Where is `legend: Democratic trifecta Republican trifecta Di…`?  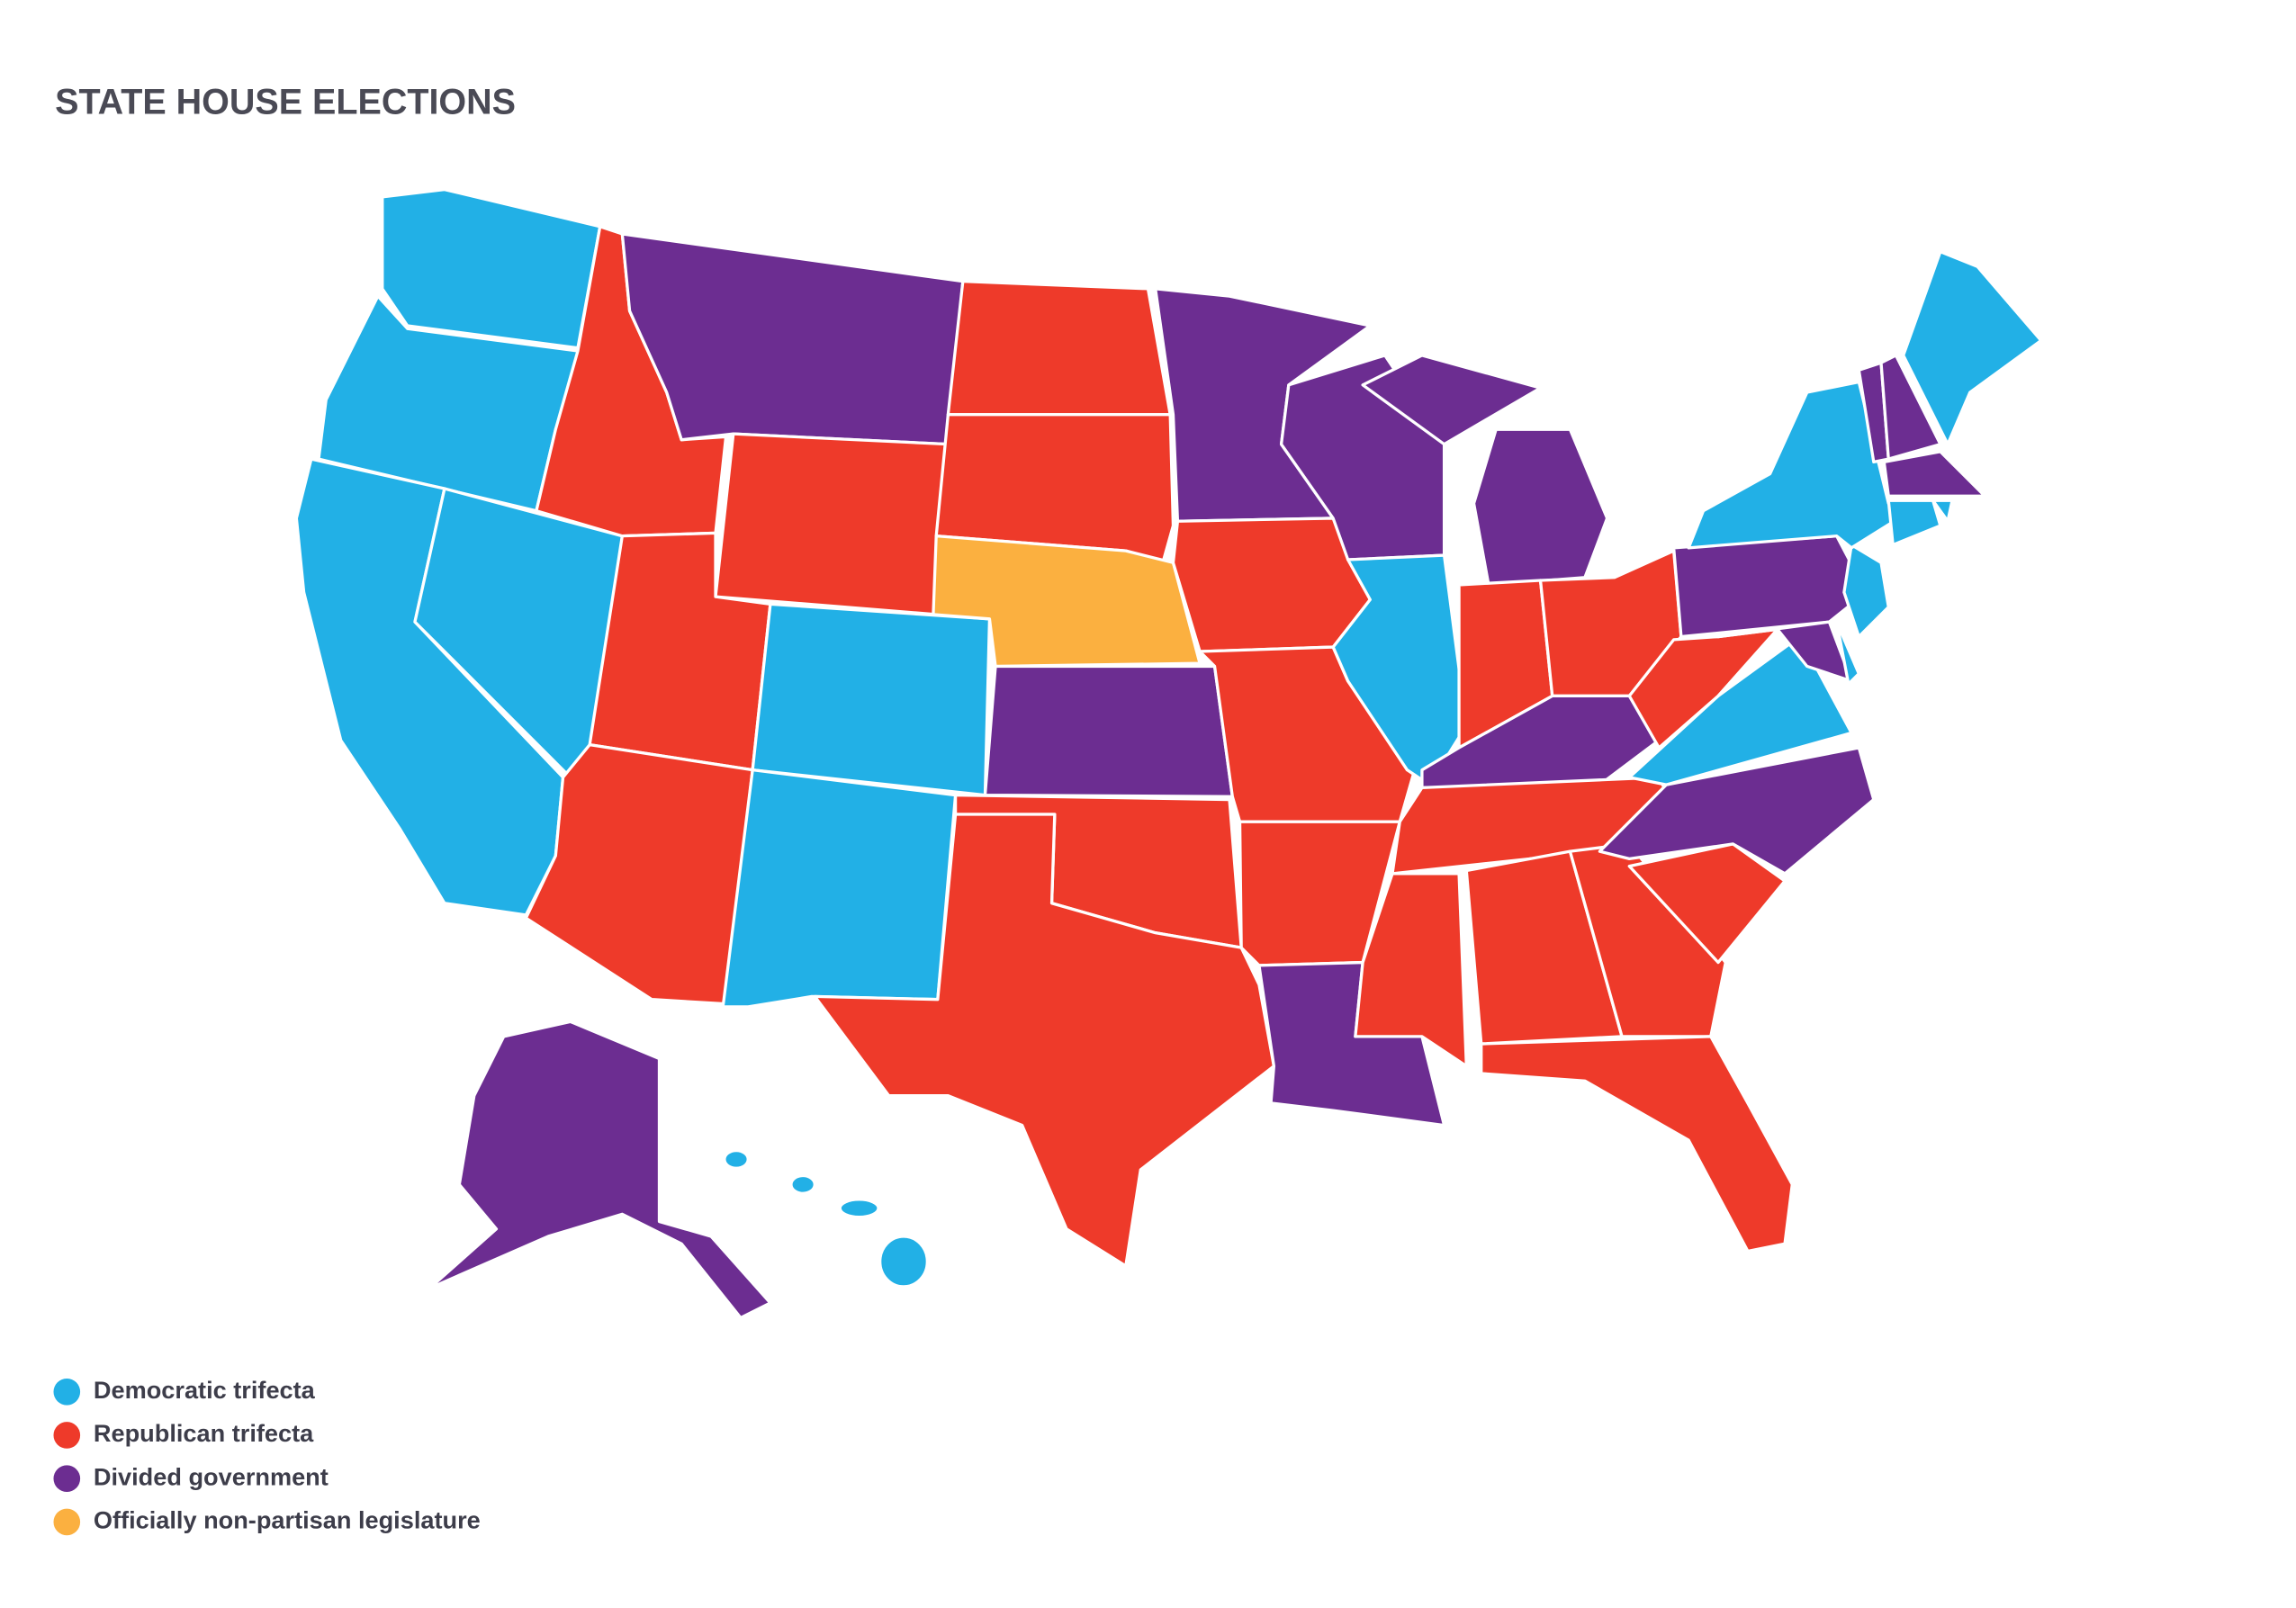
legend: Democratic trifecta Republican trifecta Di… is located at coordinates (267, 1456).